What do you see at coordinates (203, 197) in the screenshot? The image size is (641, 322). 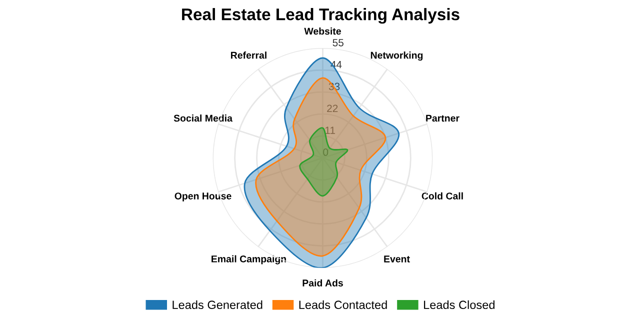 I see `spoke-label: Open House` at bounding box center [203, 197].